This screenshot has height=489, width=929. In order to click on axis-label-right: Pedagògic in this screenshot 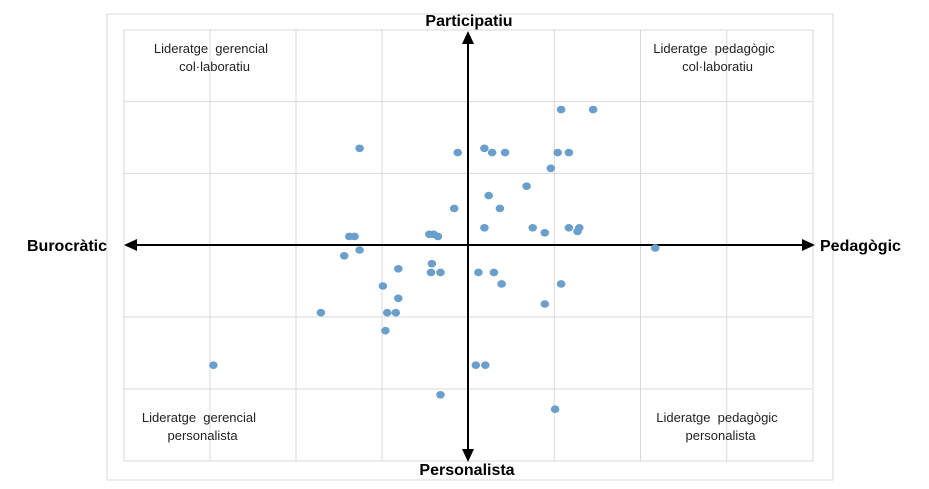, I will do `click(860, 246)`.